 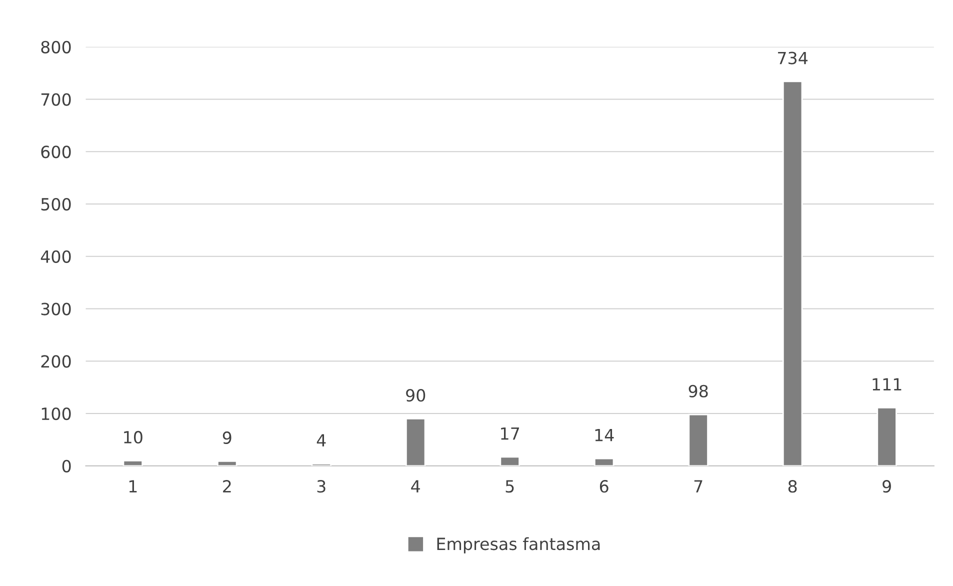 I want to click on y-tick-label: 300, so click(x=56, y=309).